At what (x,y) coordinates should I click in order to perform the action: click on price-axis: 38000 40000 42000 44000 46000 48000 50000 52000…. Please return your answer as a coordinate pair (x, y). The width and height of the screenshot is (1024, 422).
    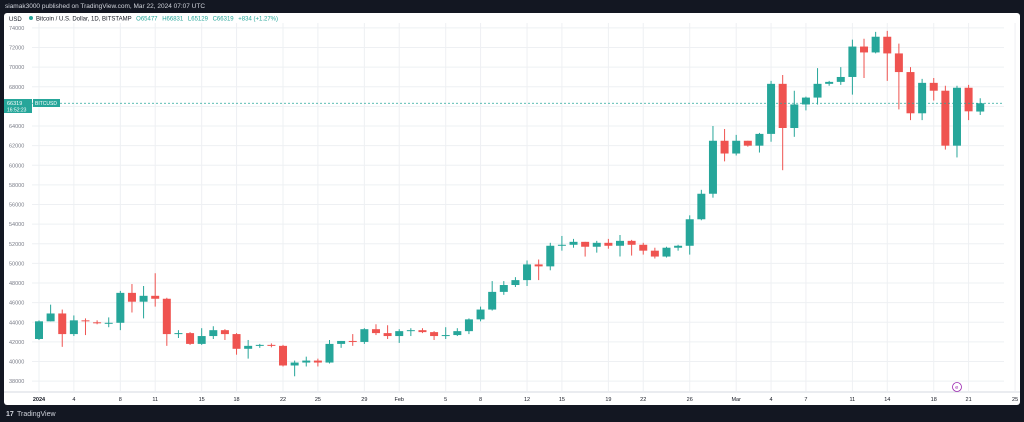
    Looking at the image, I should click on (16, 205).